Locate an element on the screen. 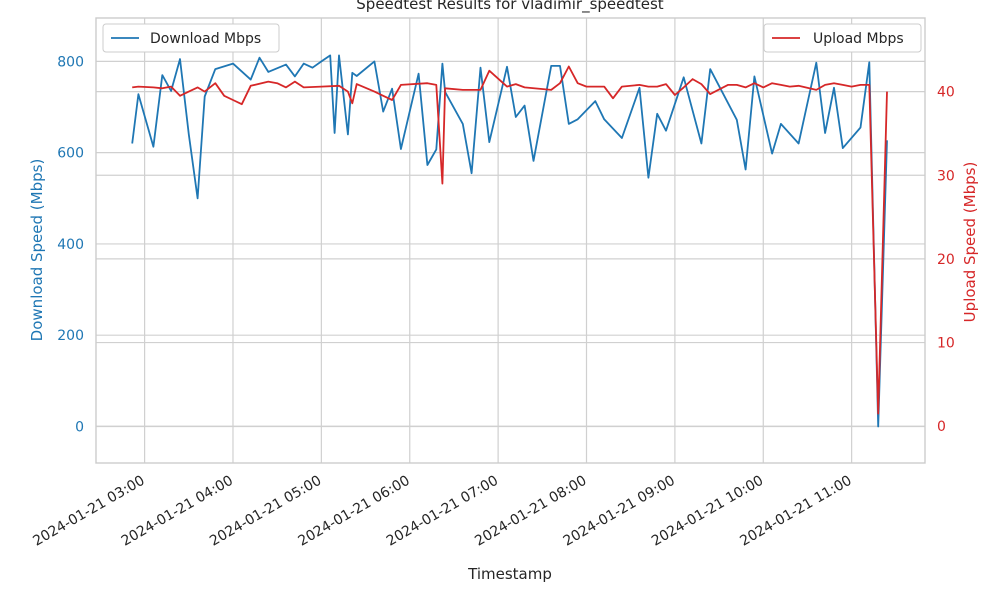  y-tick-label-left: 0 is located at coordinates (79, 427).